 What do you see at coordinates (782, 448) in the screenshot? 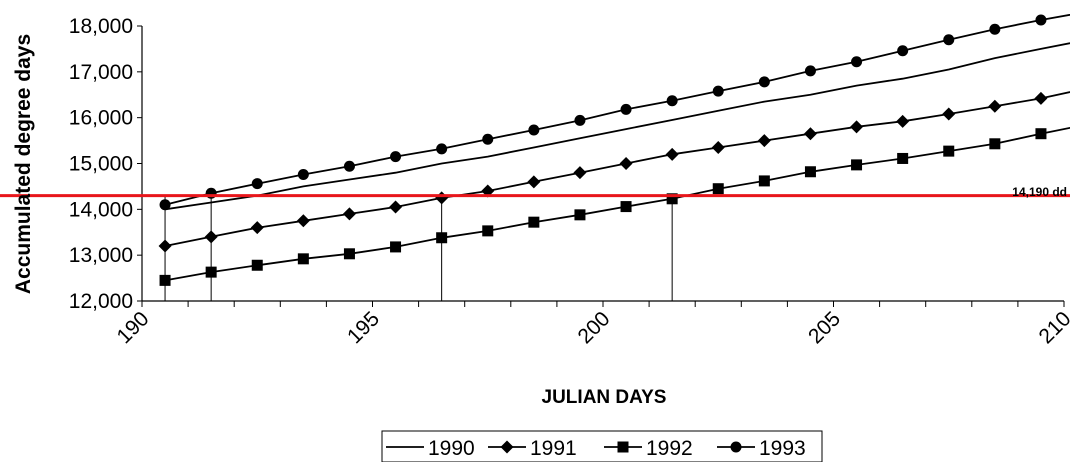
I see `legend-label: 1993` at bounding box center [782, 448].